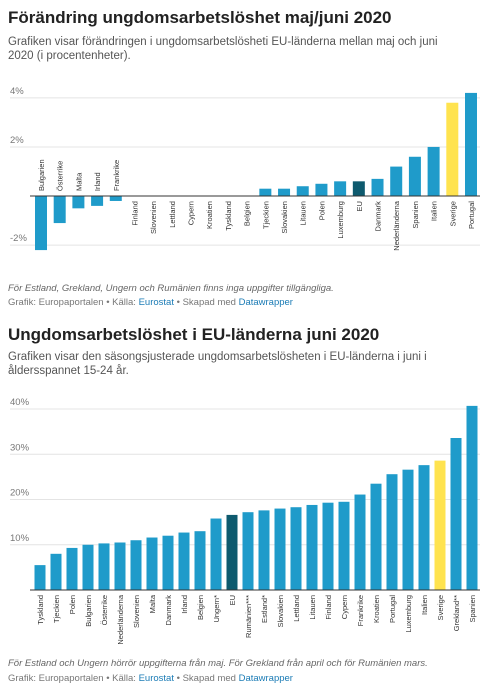  I want to click on y-tick-label: 40%, so click(20, 402).